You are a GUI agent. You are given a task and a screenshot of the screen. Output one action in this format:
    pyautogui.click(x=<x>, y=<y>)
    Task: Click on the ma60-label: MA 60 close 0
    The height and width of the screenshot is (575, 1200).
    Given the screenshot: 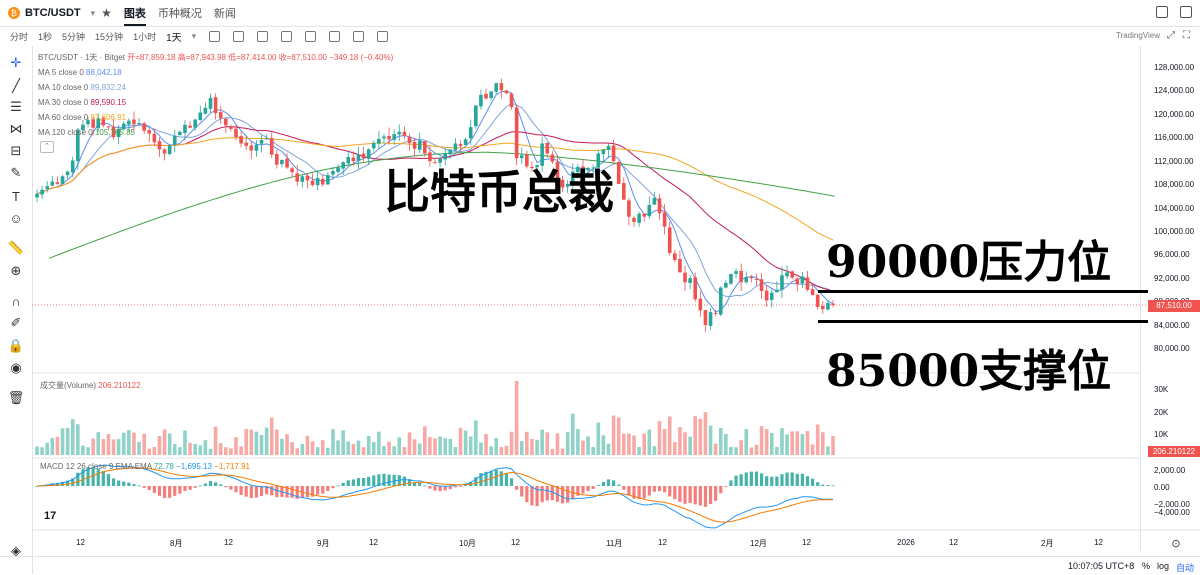 What is the action you would take?
    pyautogui.click(x=63, y=117)
    